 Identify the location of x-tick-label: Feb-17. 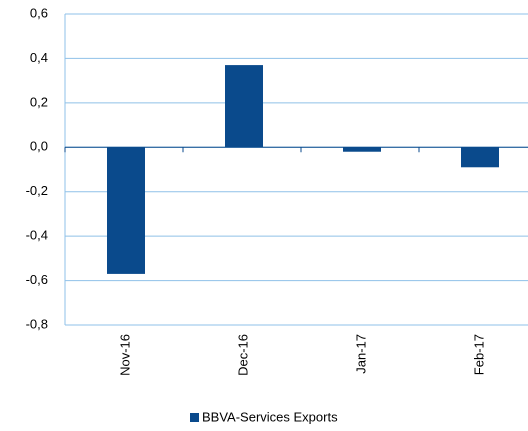
(478, 354).